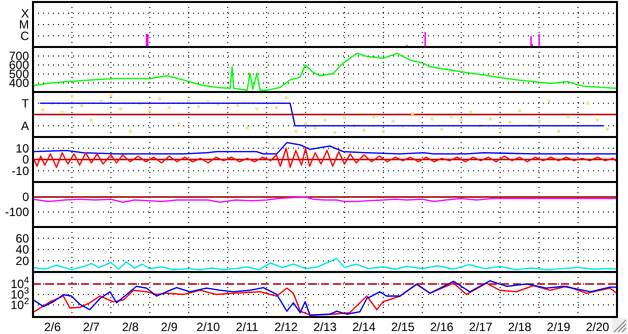 This screenshot has width=628, height=334. I want to click on x-tick-label: 2/16, so click(442, 327).